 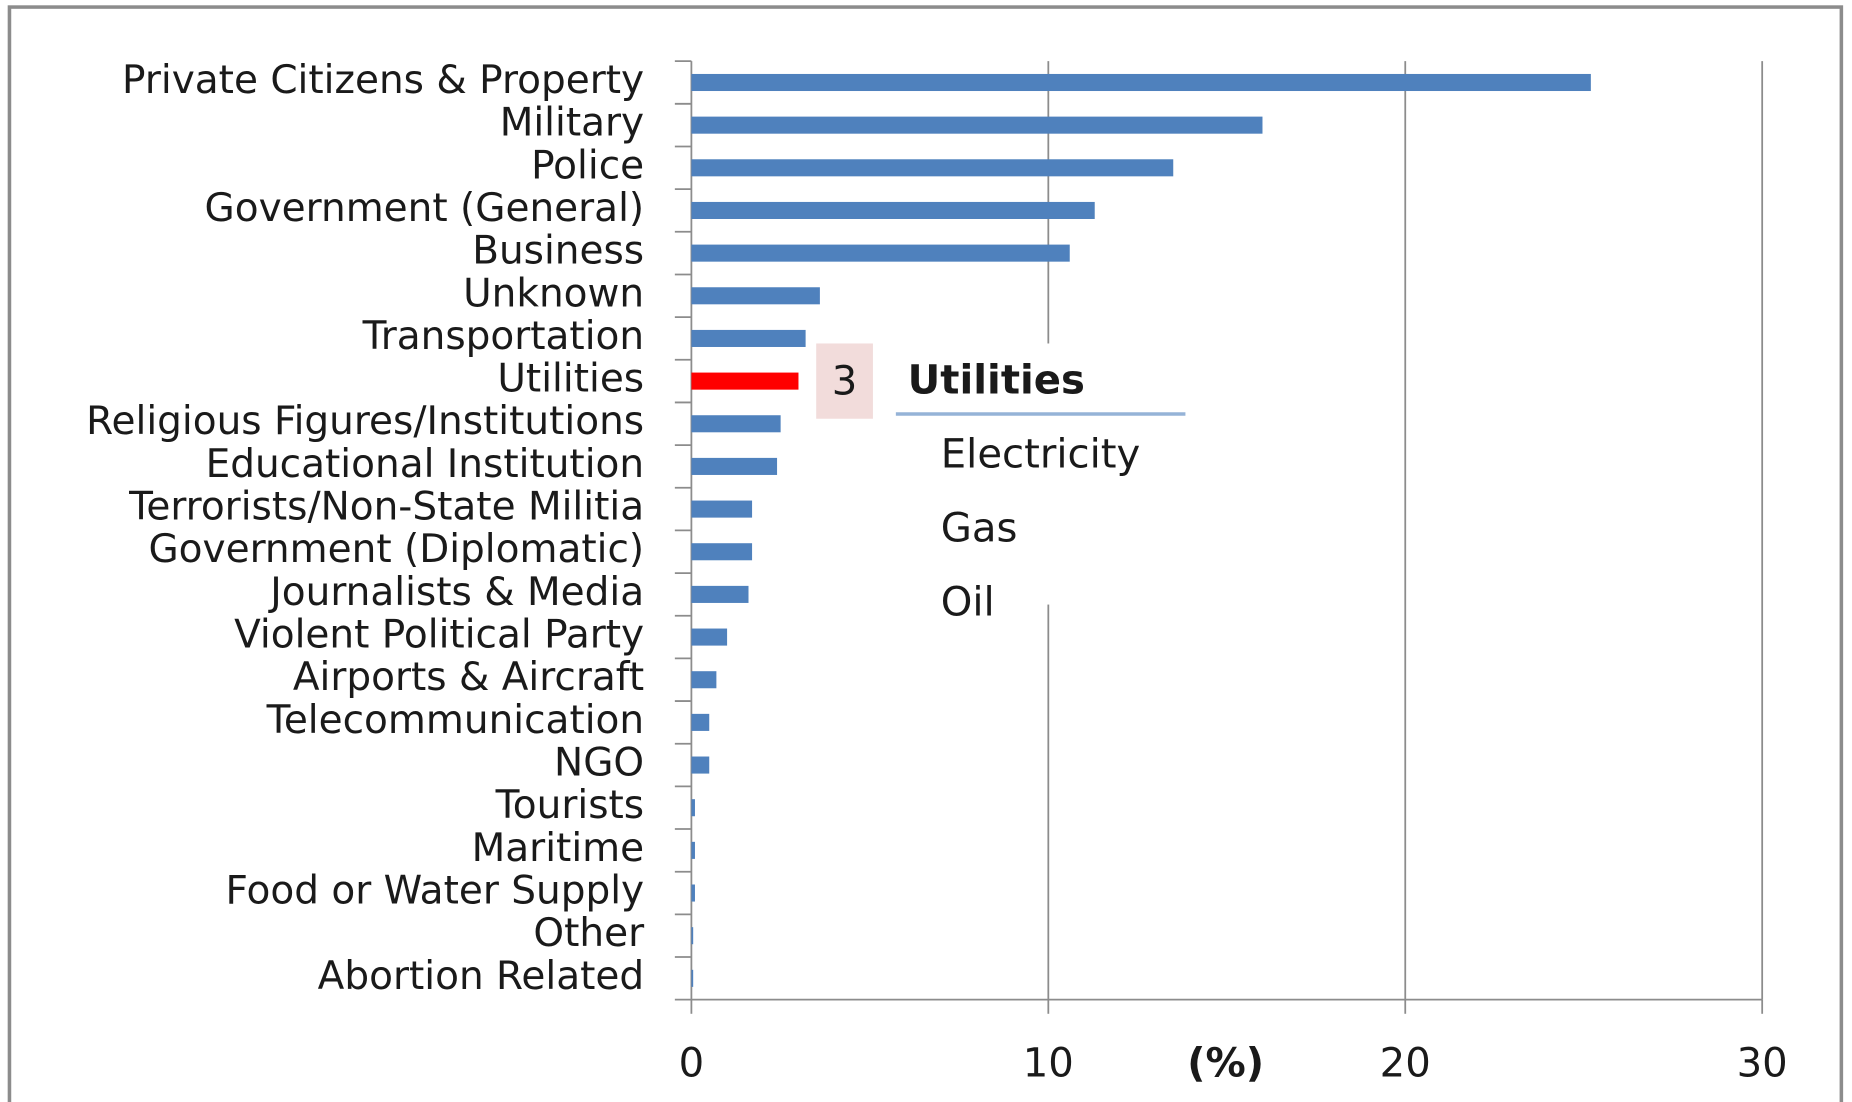 I want to click on x-axis-label: (%), so click(x=1225, y=1064).